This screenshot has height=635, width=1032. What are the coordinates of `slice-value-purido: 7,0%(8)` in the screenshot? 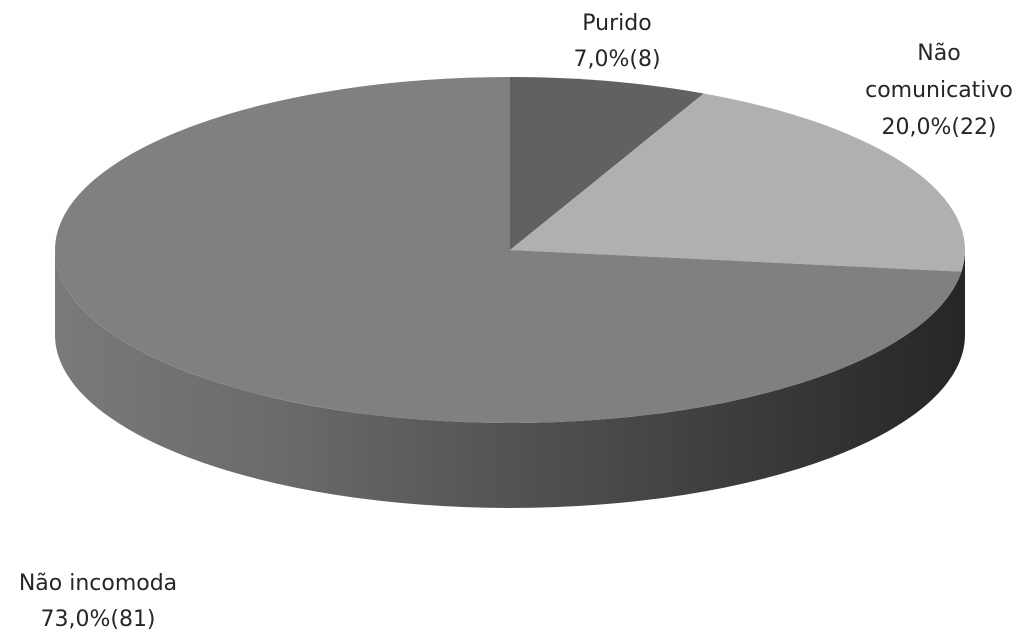 It's located at (616, 59).